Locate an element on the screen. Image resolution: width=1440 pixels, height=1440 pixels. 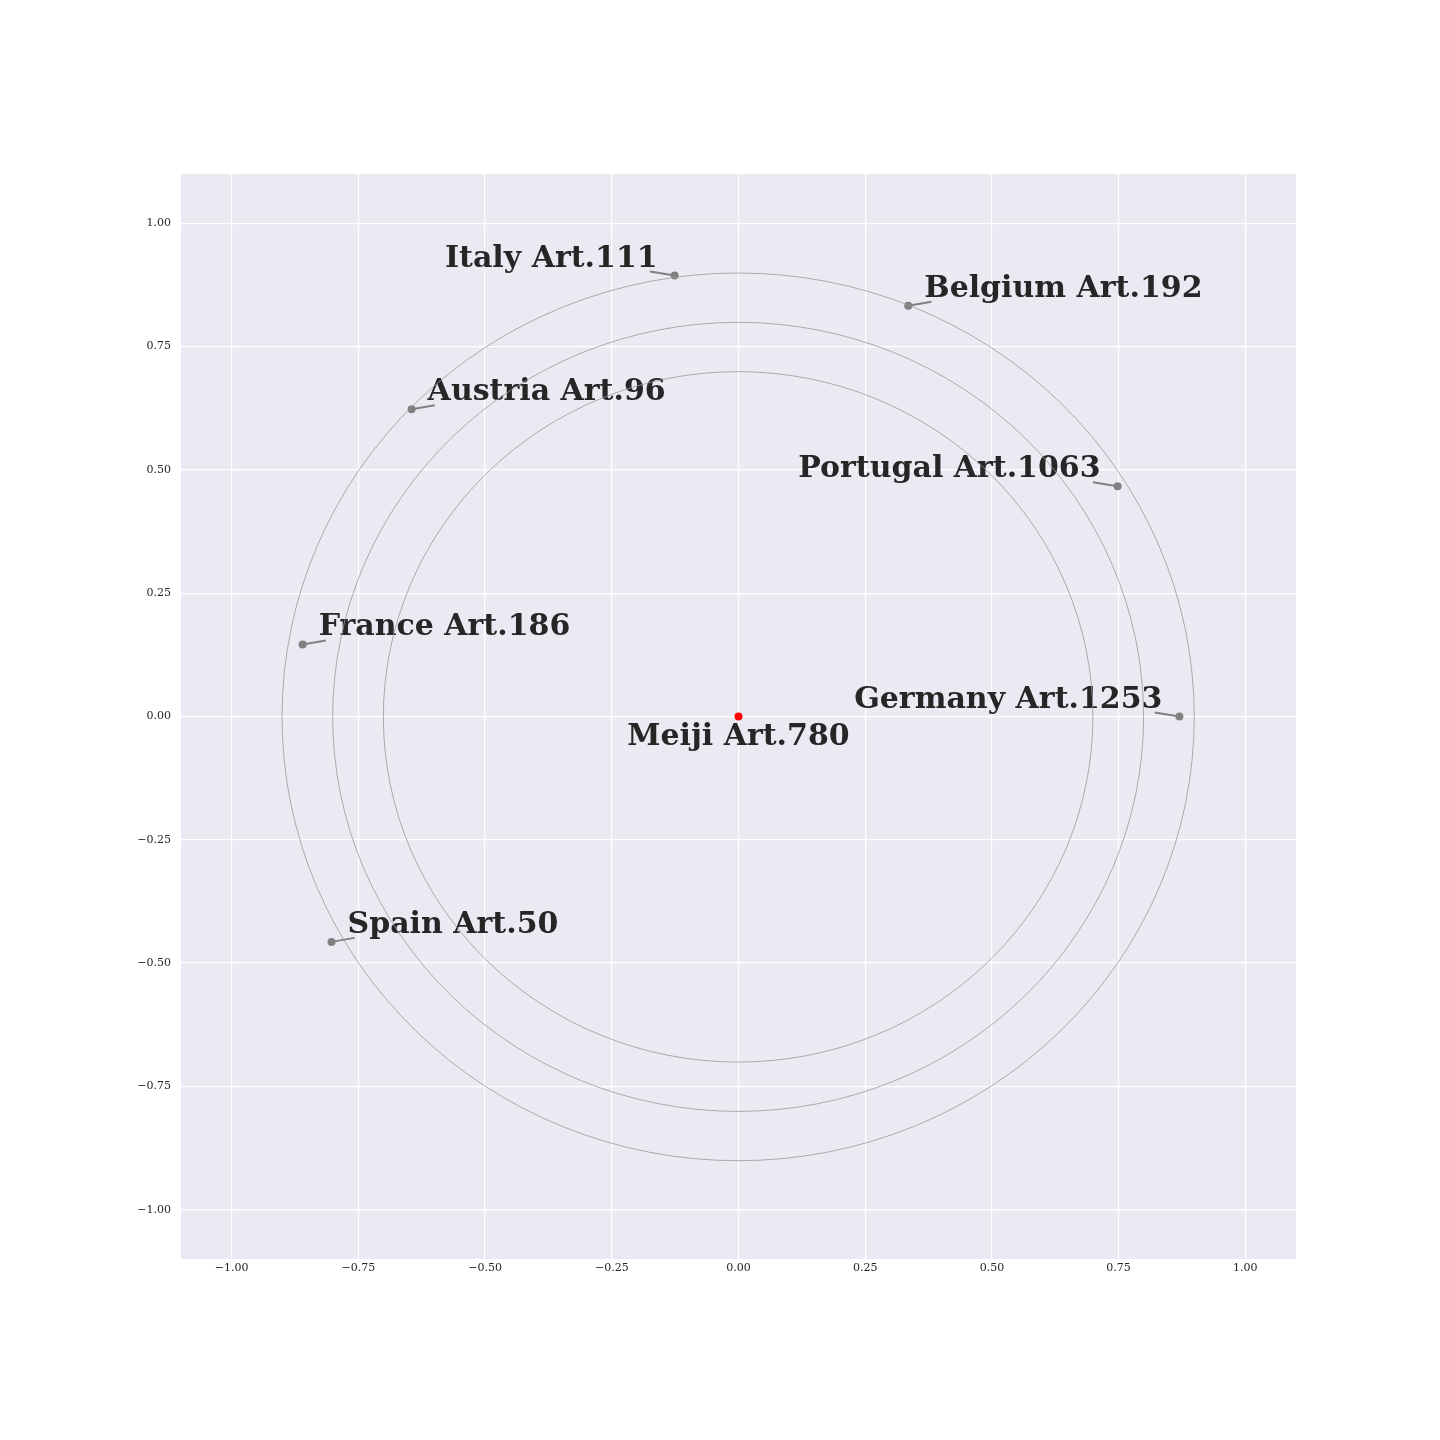
annotation: Portugal Art.1063 is located at coordinates (949, 467).